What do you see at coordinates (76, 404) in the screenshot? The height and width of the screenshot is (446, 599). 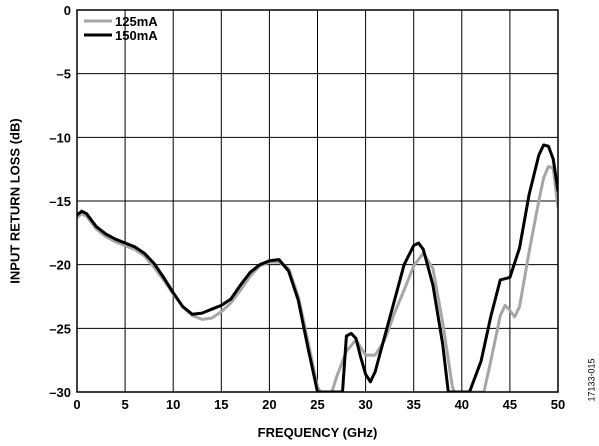 I see `x-tick-label: 0` at bounding box center [76, 404].